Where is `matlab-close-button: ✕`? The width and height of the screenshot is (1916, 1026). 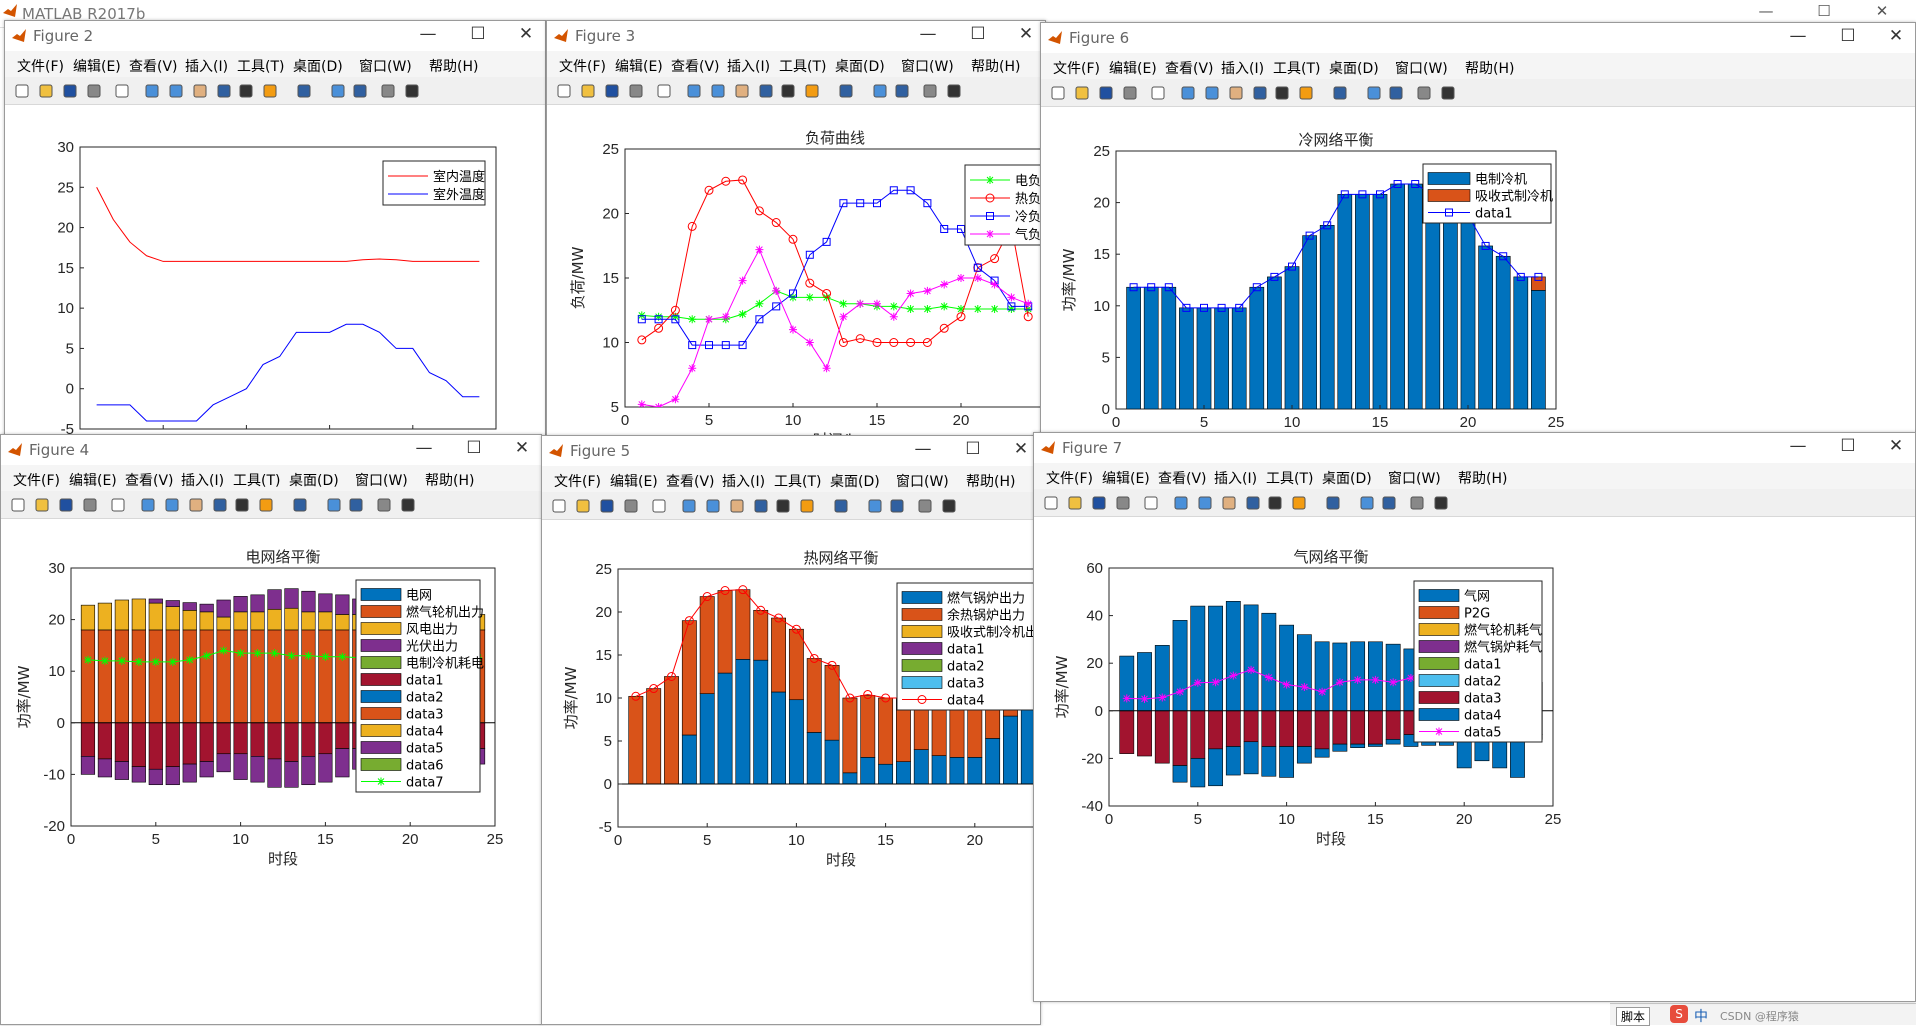 matlab-close-button: ✕ is located at coordinates (1882, 11).